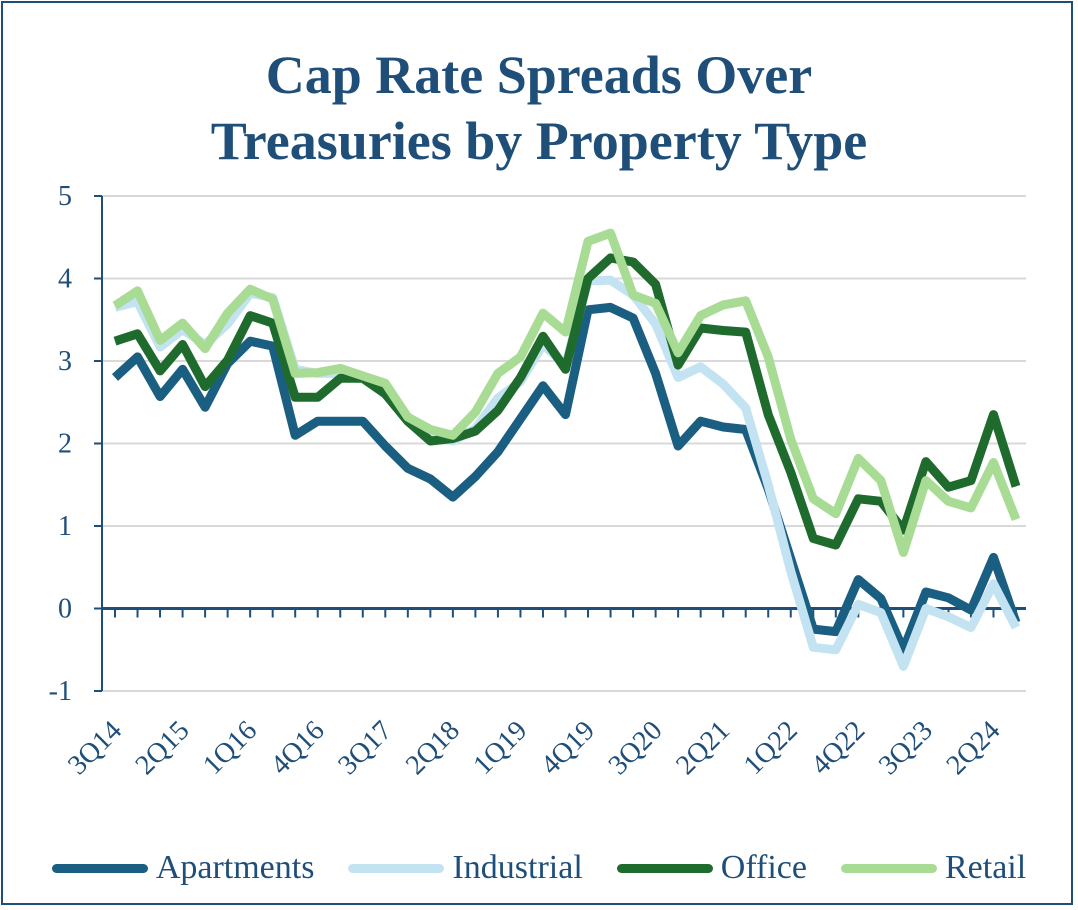 The height and width of the screenshot is (910, 1078). Describe the element at coordinates (60, 691) in the screenshot. I see `y-tick-label-0: -1` at that location.